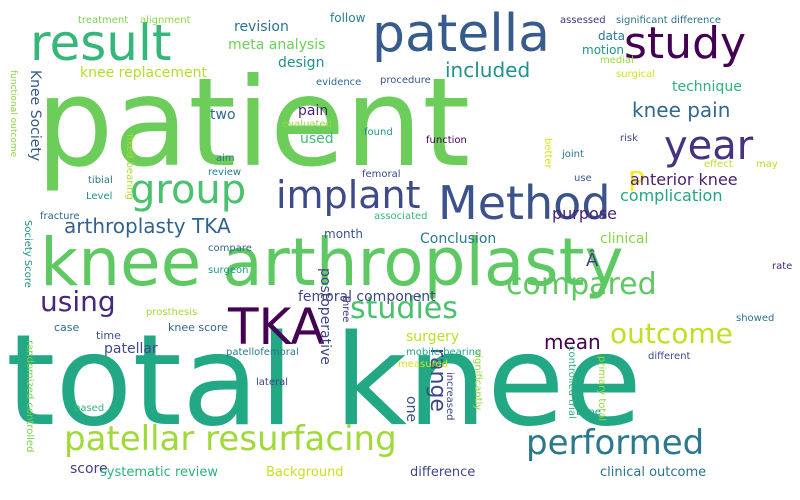 The width and height of the screenshot is (800, 500). Describe the element at coordinates (592, 260) in the screenshot. I see `word: Â` at that location.